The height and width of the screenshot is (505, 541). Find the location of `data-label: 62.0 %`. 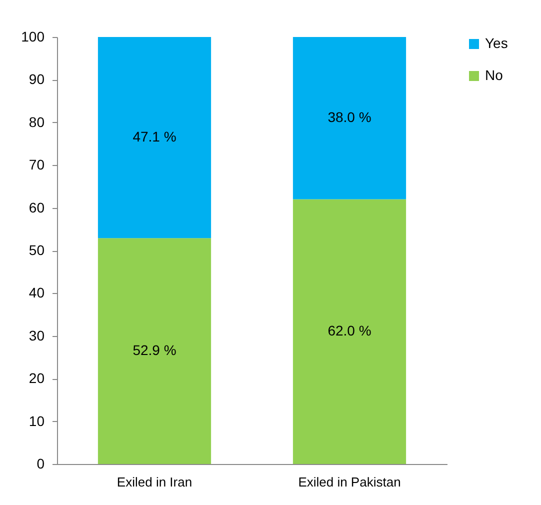

data-label: 62.0 % is located at coordinates (350, 330).